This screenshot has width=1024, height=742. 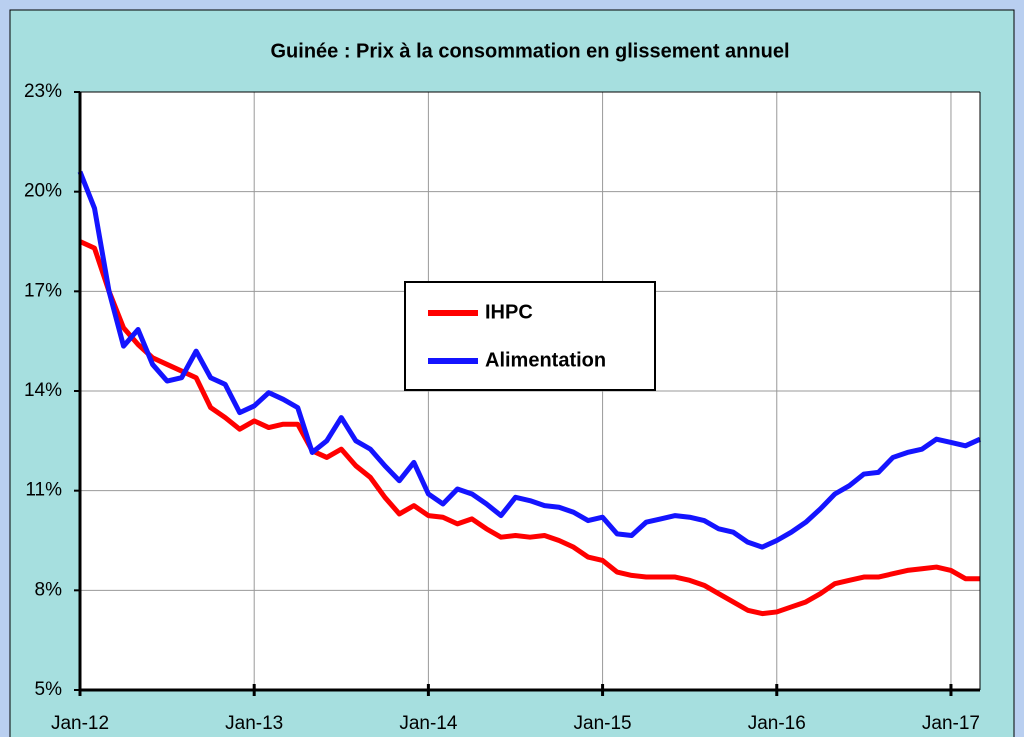 I want to click on x-tick-label: Jan-13, so click(x=254, y=723).